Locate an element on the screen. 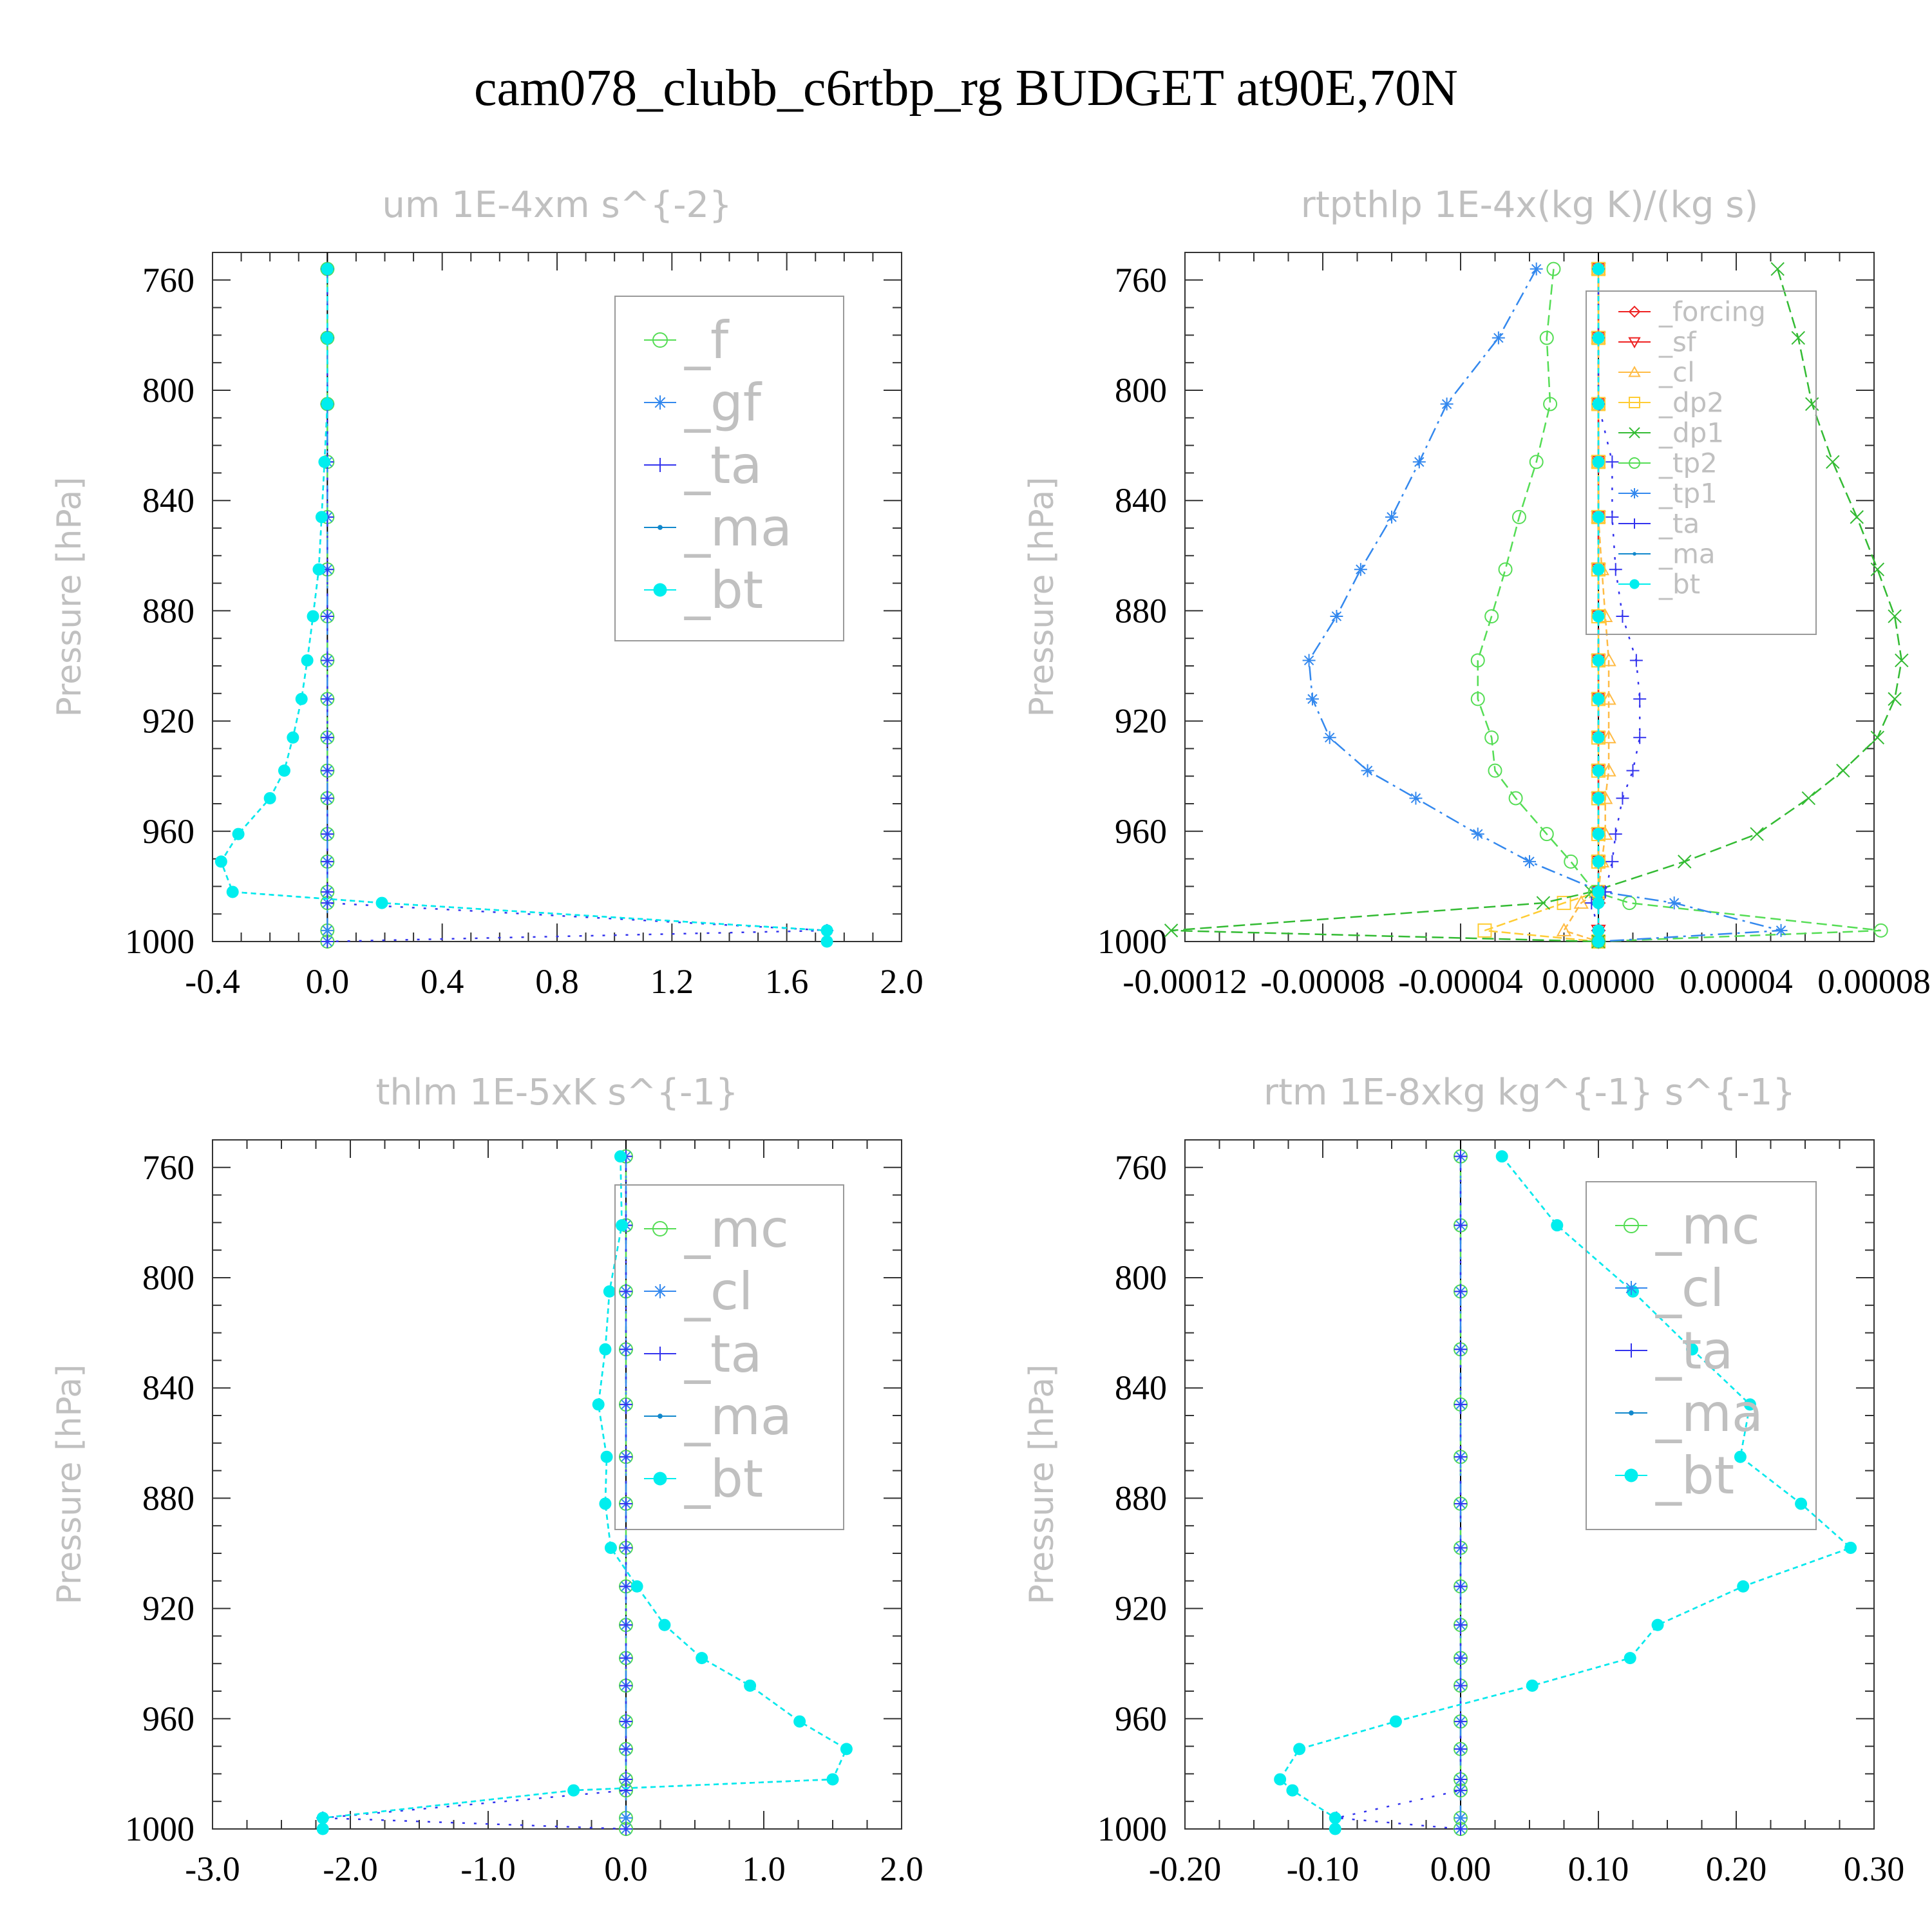 The height and width of the screenshot is (1932, 1932). series-tp1 is located at coordinates (1545, 605).